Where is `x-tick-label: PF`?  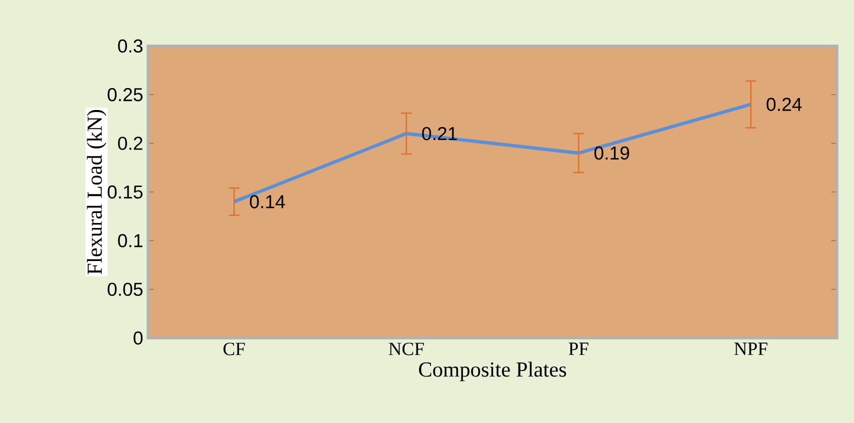 x-tick-label: PF is located at coordinates (578, 348).